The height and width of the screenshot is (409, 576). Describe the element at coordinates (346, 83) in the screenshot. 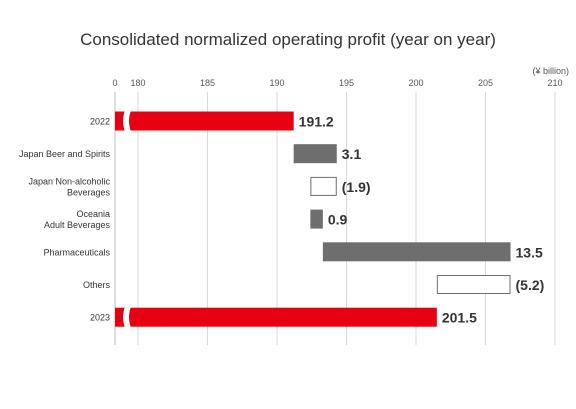

I see `x-tick-label: 195` at that location.